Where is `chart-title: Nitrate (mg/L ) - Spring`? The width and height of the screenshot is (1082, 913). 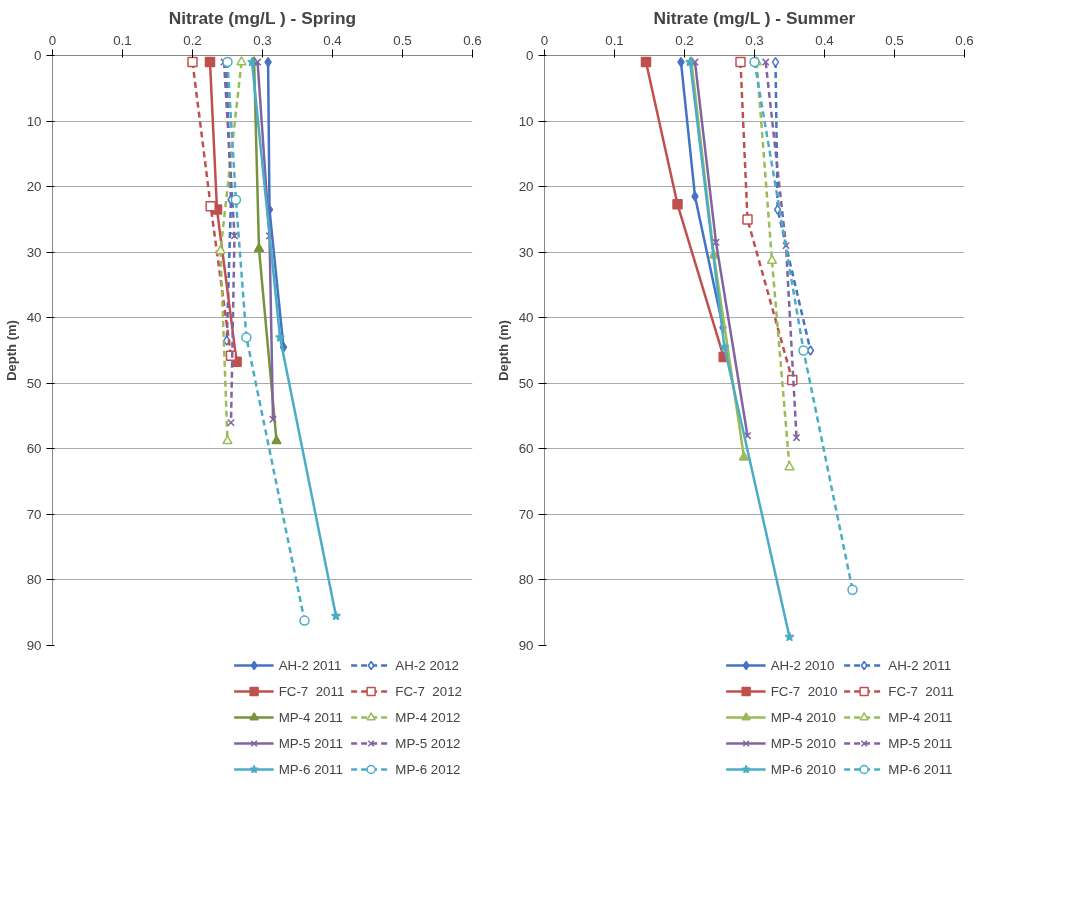 chart-title: Nitrate (mg/L ) - Spring is located at coordinates (262, 17).